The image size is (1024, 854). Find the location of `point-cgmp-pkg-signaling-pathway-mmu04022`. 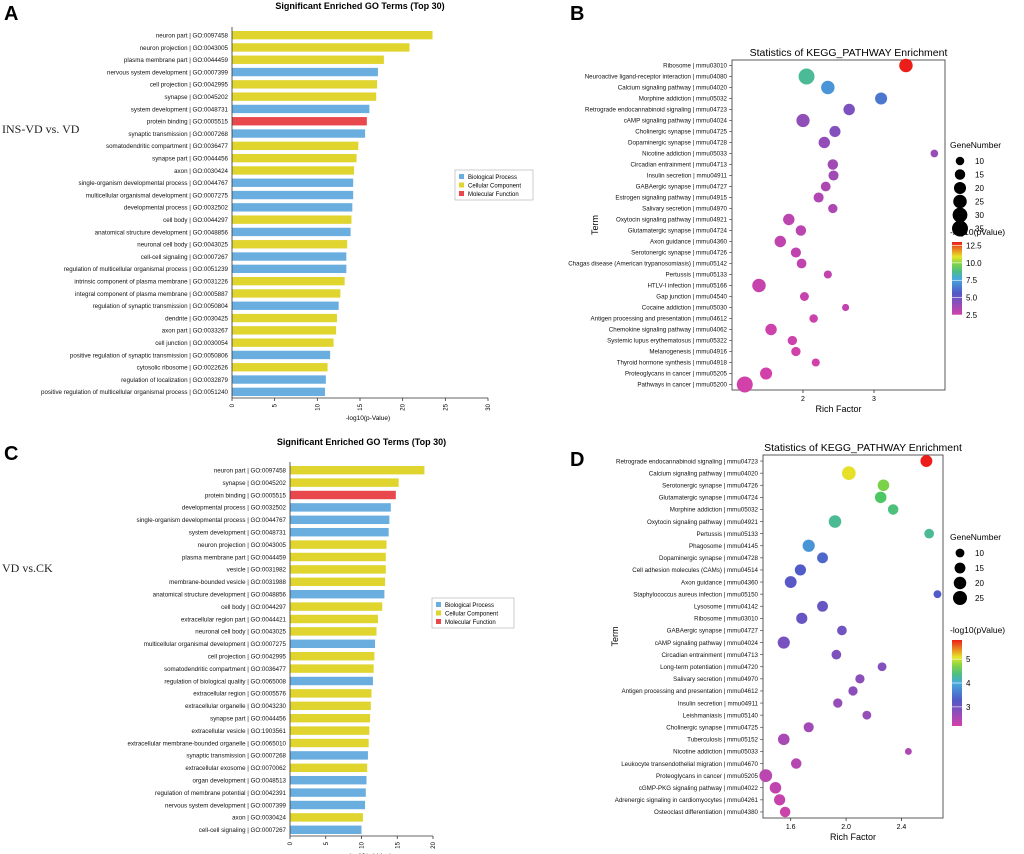

point-cgmp-pkg-signaling-pathway-mmu04022 is located at coordinates (775, 787).